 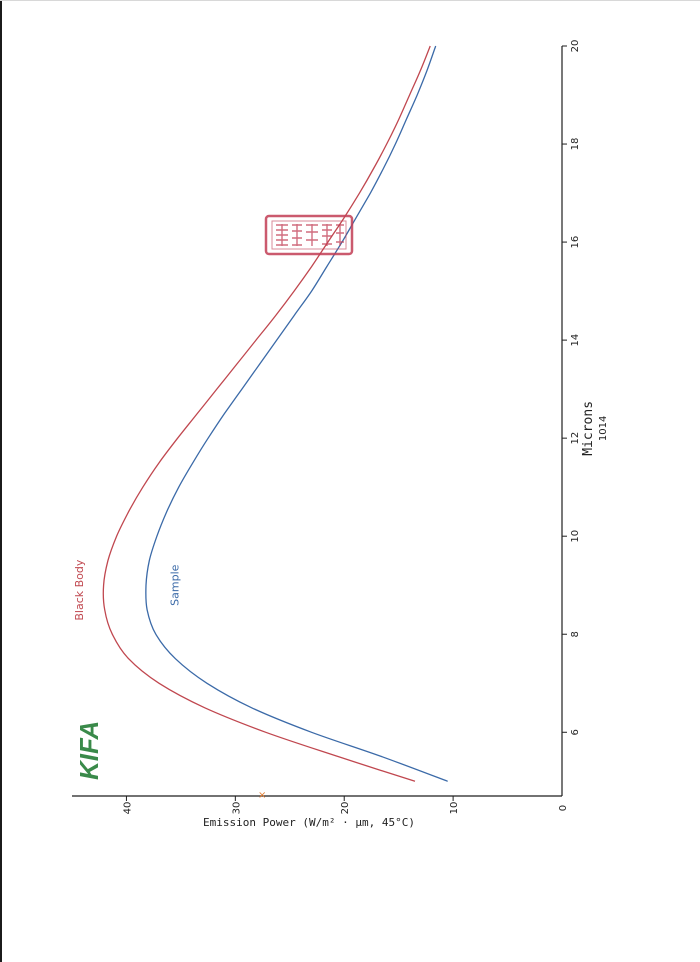 What do you see at coordinates (575, 438) in the screenshot?
I see `x-tick-label: 12` at bounding box center [575, 438].